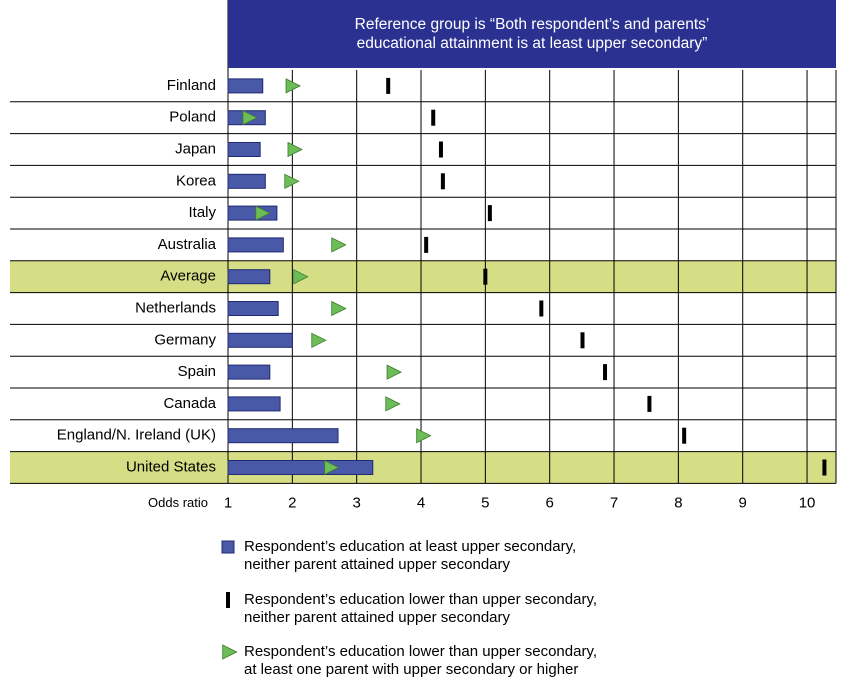 The image size is (842, 677). Describe the element at coordinates (188, 276) in the screenshot. I see `category-label: Average` at that location.